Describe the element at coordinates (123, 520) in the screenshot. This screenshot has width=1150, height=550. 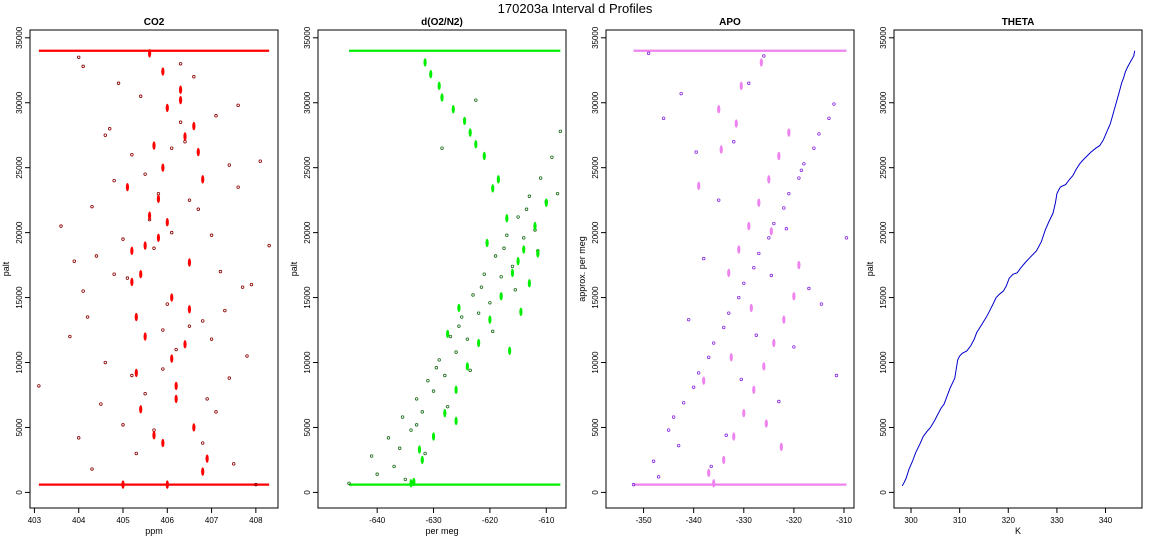
I see `x-tick-label: 405` at that location.